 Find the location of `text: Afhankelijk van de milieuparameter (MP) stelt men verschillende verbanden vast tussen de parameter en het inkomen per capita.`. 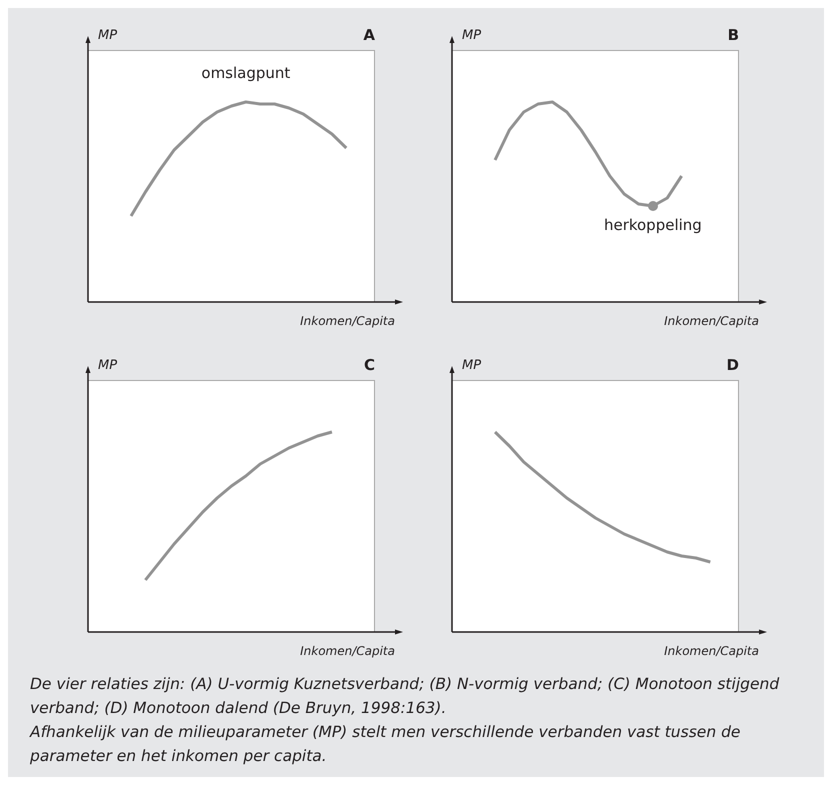

text: Afhankelijk van de milieuparameter (MP) stelt men verschillende verbanden vast tussen de parameter en het inkomen per capita. is located at coordinates (386, 744).